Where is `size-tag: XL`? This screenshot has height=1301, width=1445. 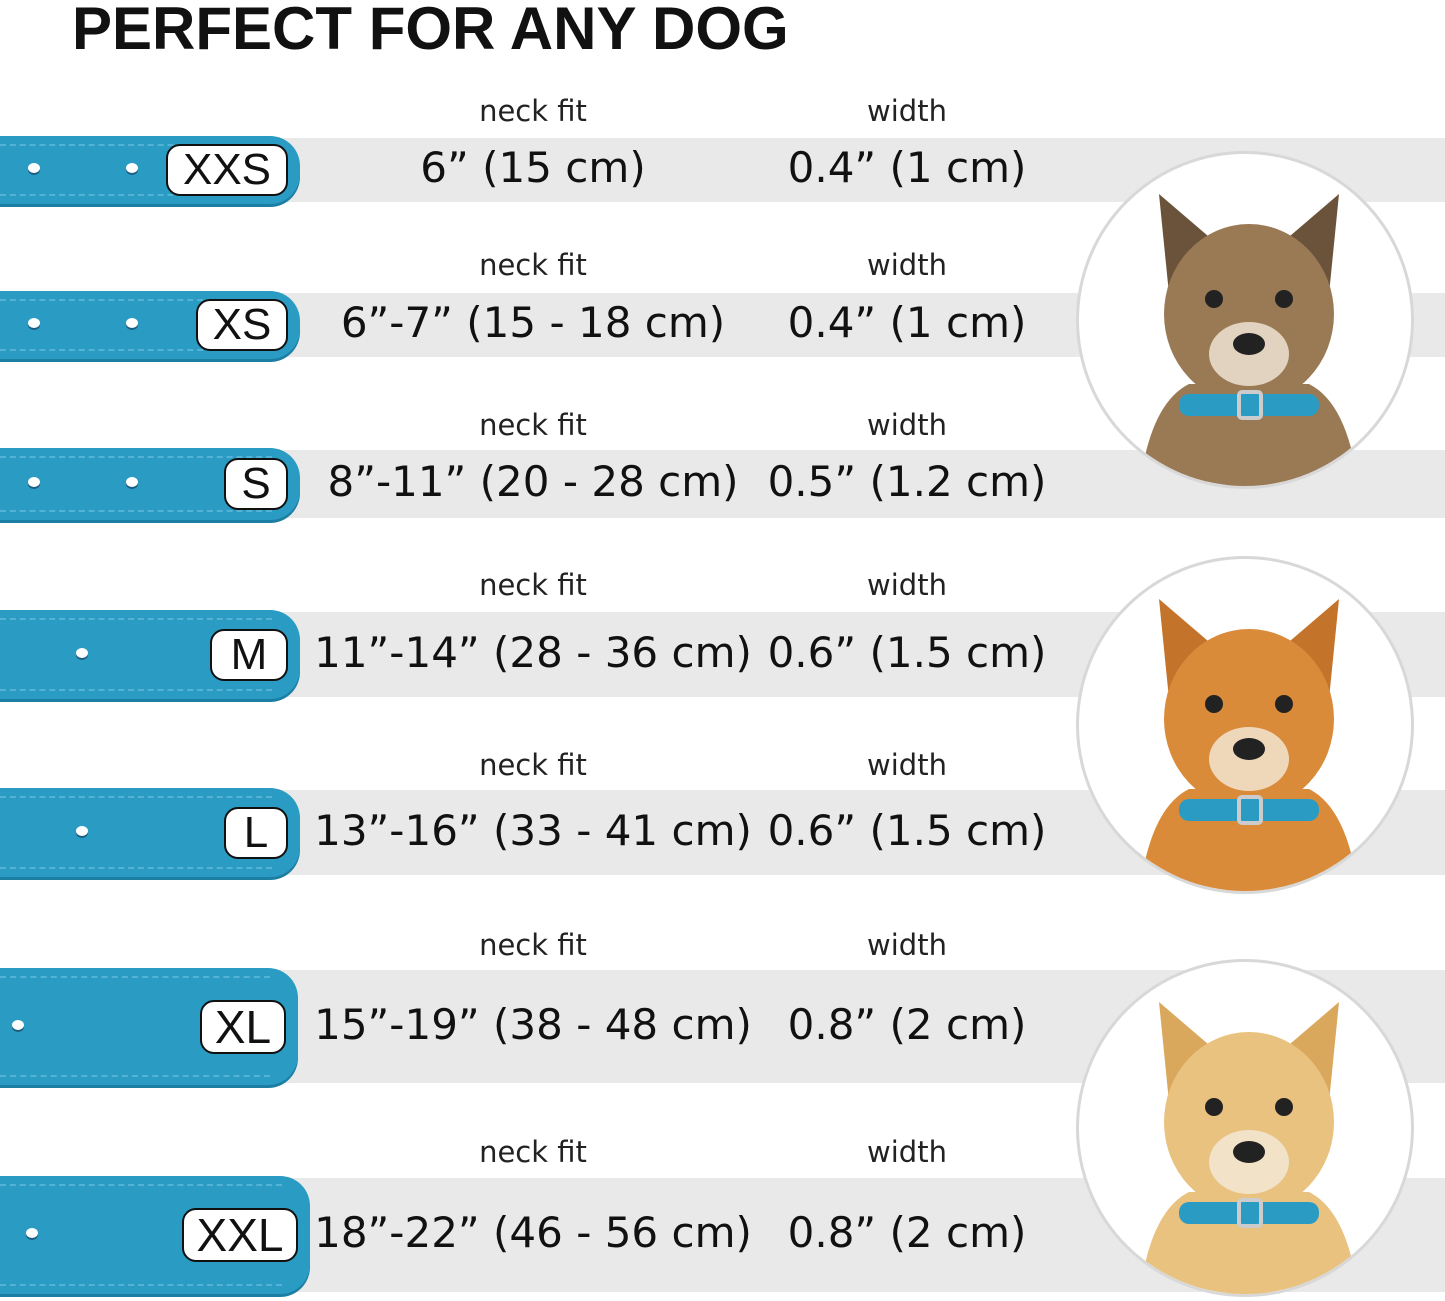
size-tag: XL is located at coordinates (243, 1026).